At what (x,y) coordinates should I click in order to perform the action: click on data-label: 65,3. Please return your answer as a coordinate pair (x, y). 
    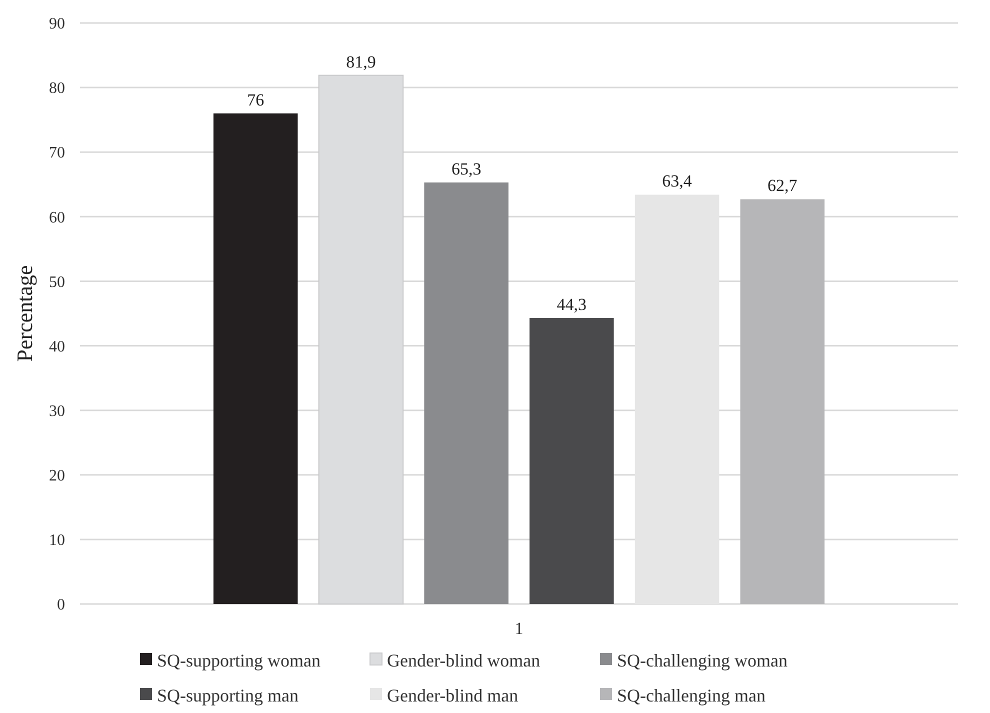
    Looking at the image, I should click on (466, 168).